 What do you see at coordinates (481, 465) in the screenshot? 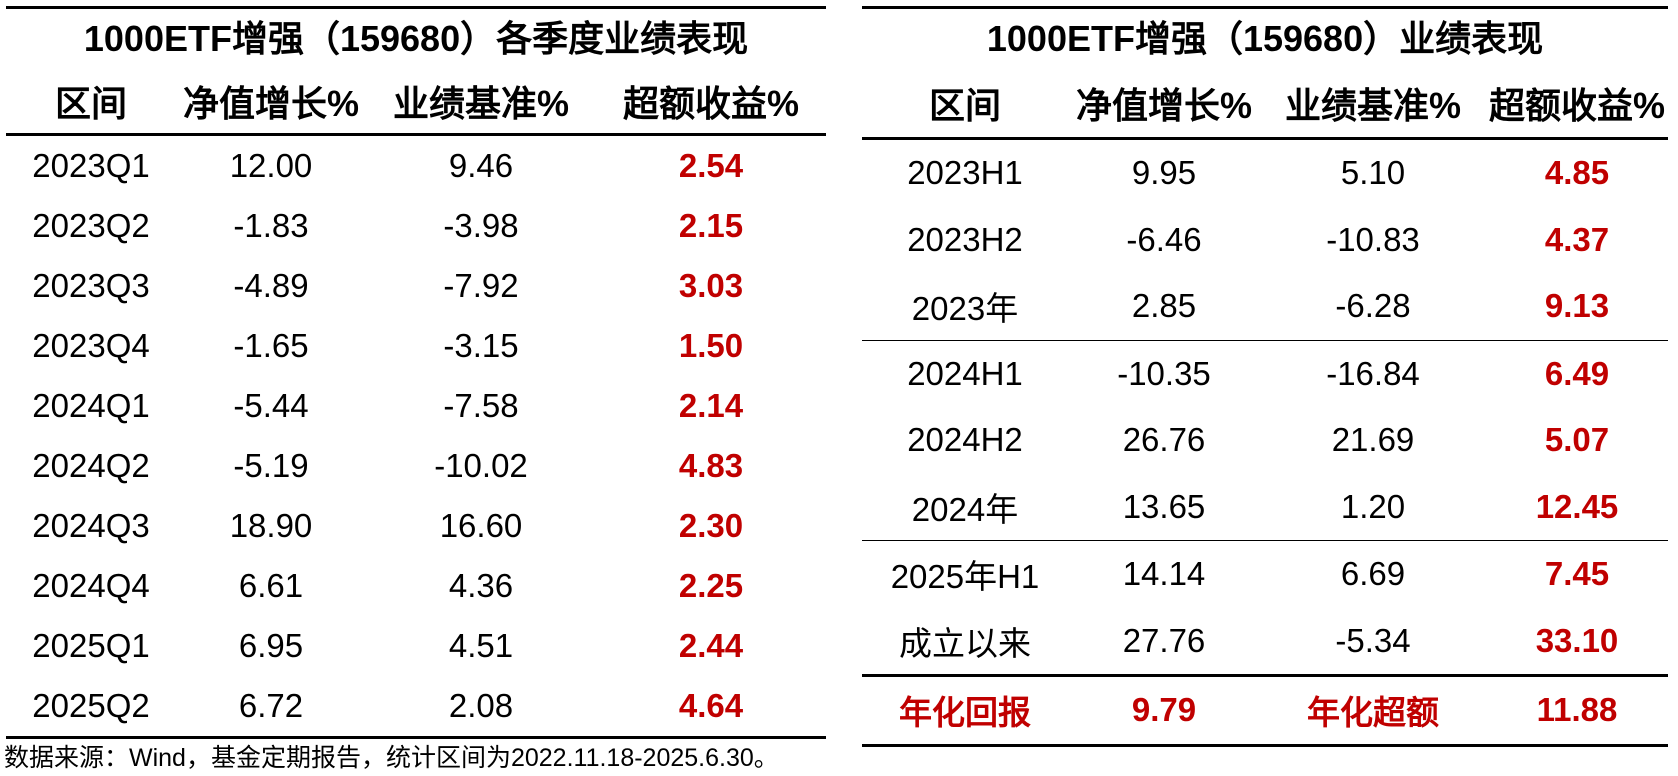
I see `cell-benchmark: -10.02` at bounding box center [481, 465].